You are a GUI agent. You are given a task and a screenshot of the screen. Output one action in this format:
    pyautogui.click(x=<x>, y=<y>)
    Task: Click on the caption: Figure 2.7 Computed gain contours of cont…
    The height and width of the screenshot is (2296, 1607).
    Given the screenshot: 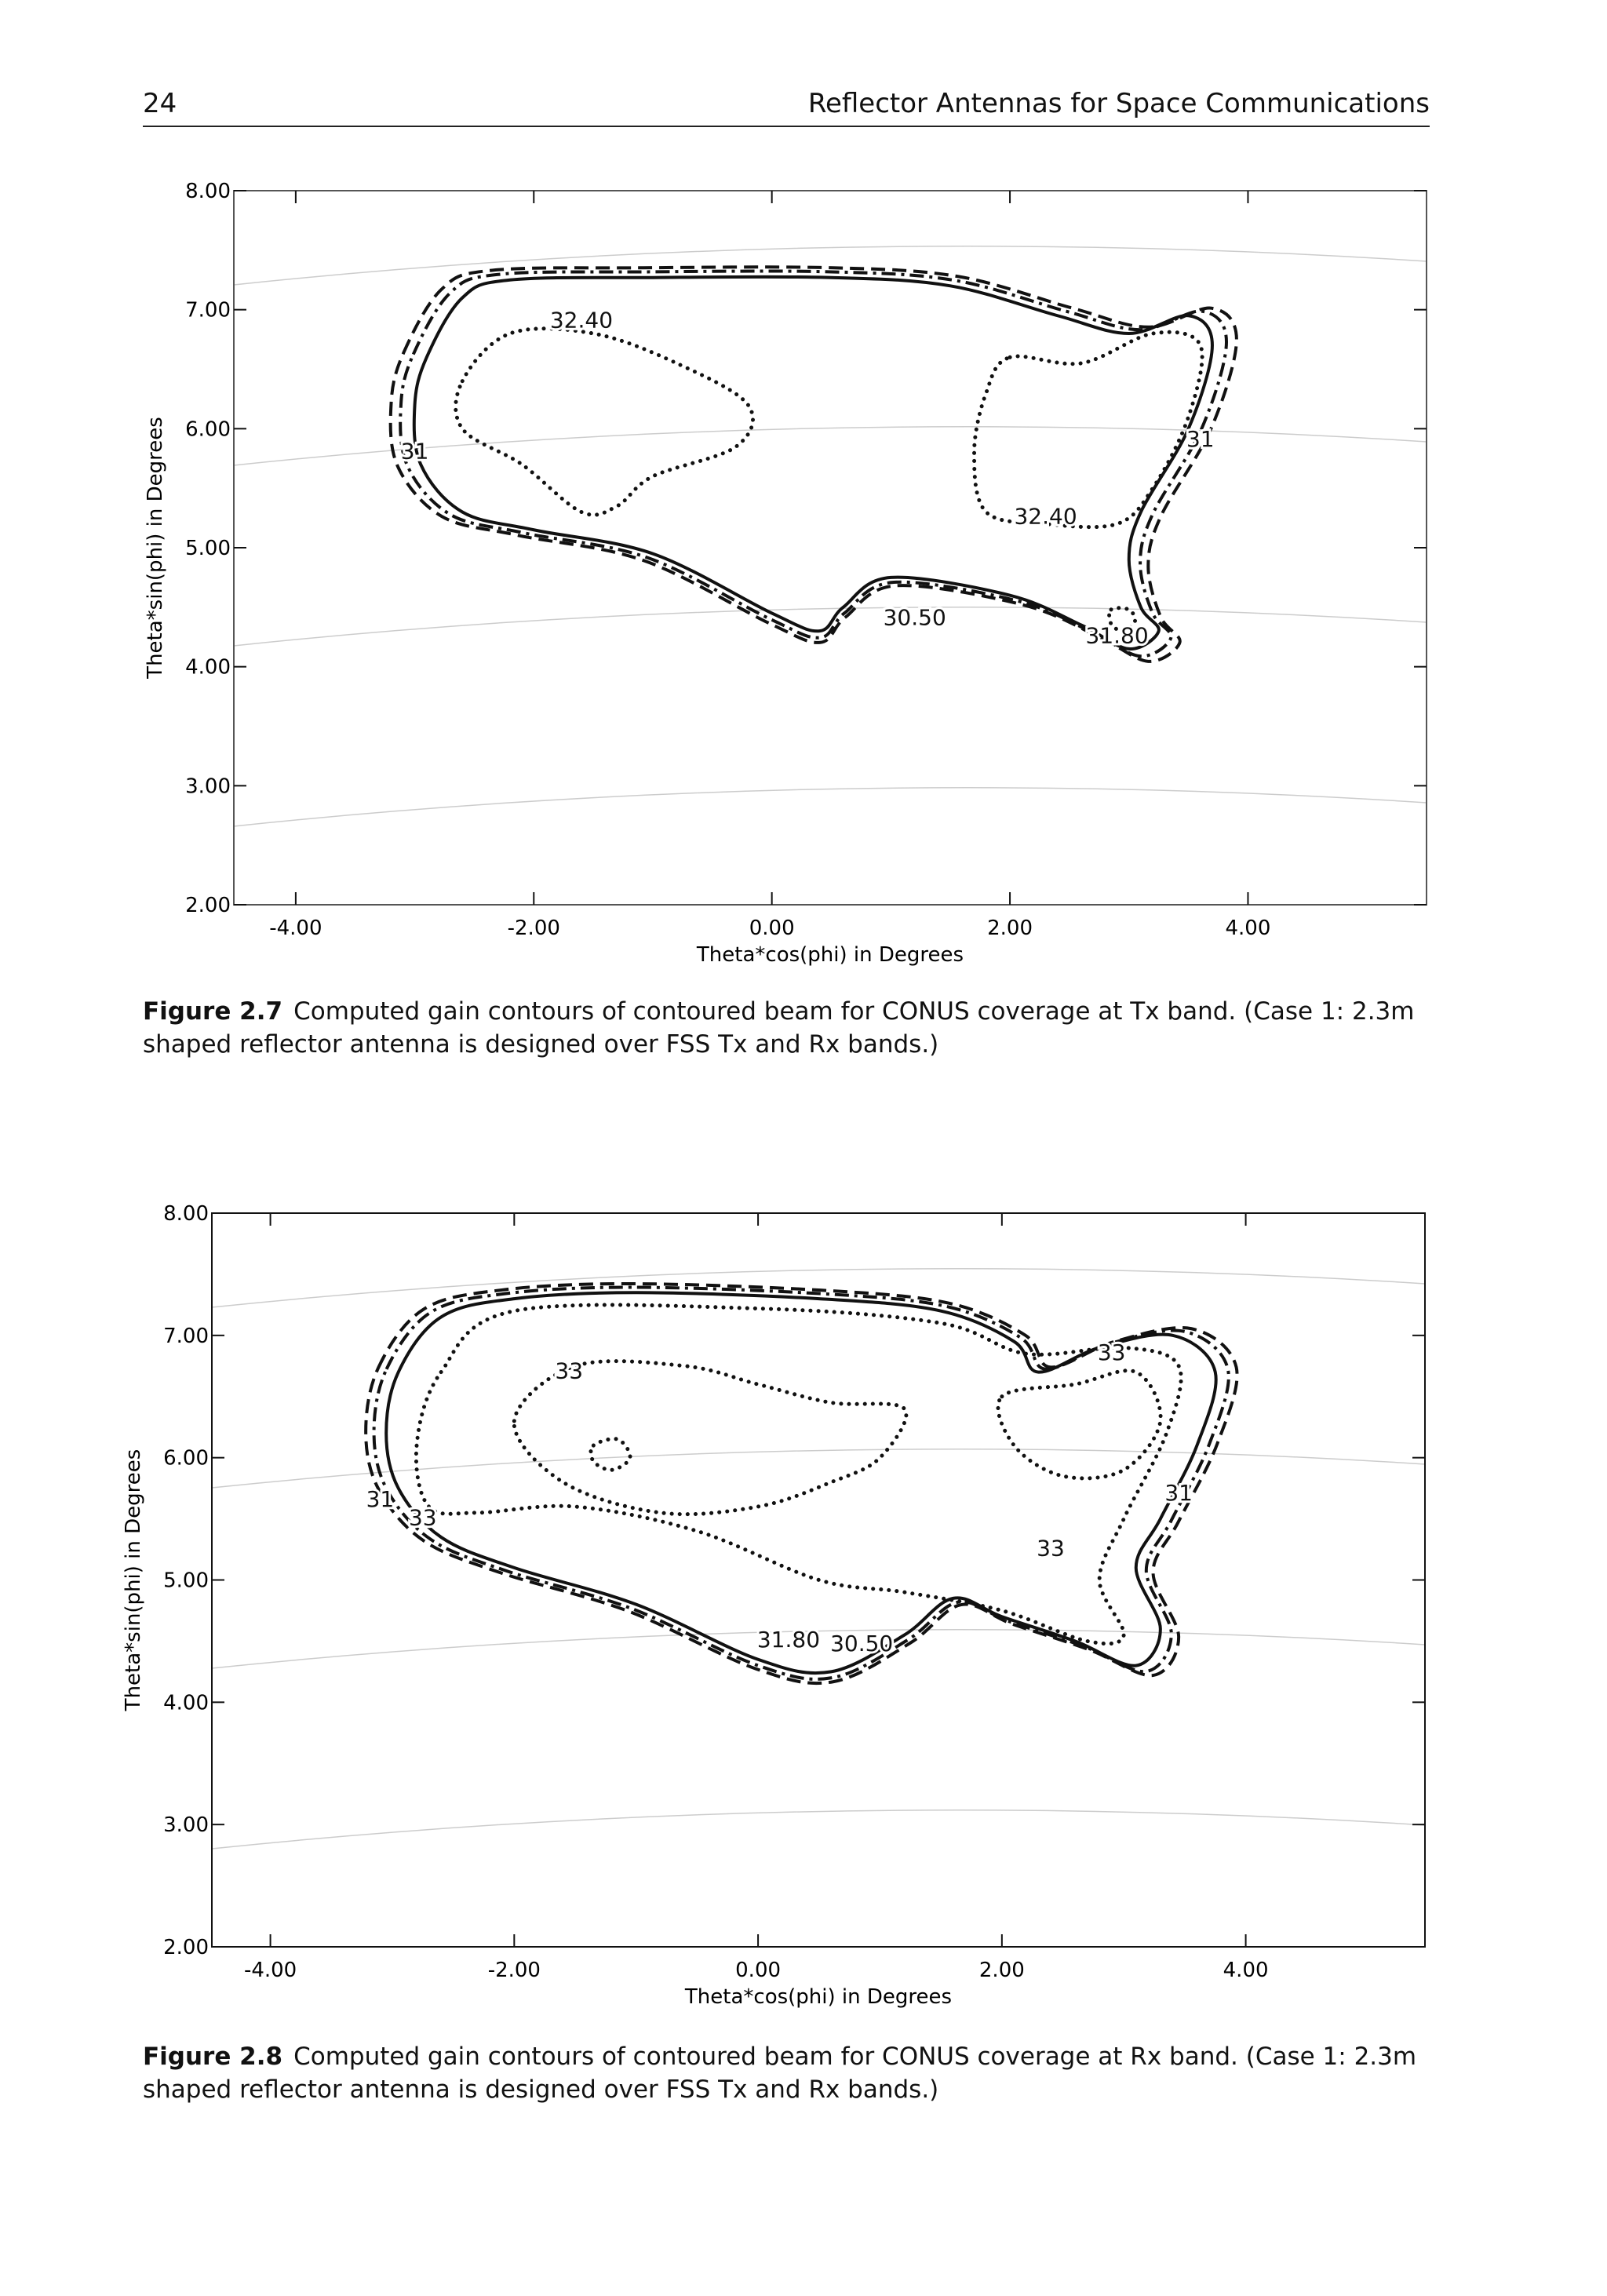 What is the action you would take?
    pyautogui.click(x=786, y=1028)
    